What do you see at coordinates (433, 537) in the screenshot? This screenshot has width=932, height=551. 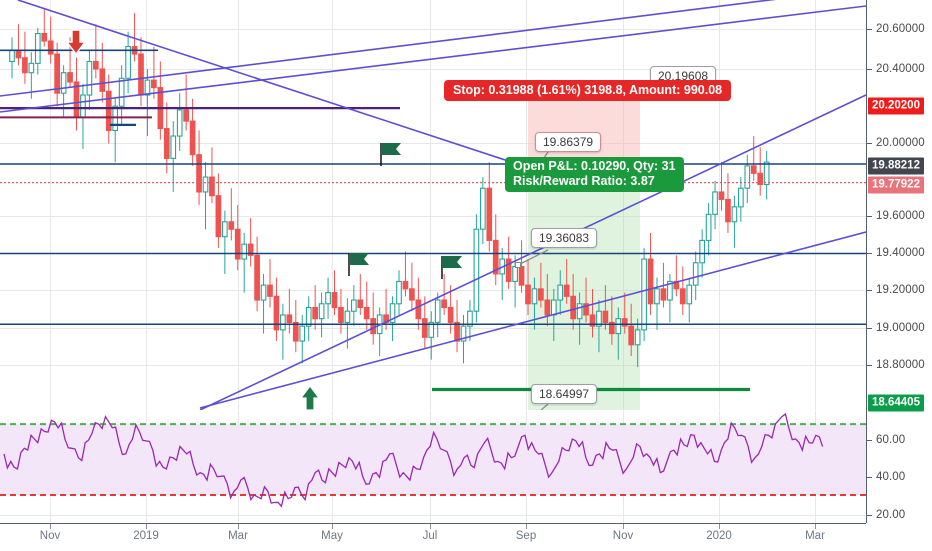 I see `time-axis: Nov 2019 Mar May Jul Sep Nov 2020 Mar` at bounding box center [433, 537].